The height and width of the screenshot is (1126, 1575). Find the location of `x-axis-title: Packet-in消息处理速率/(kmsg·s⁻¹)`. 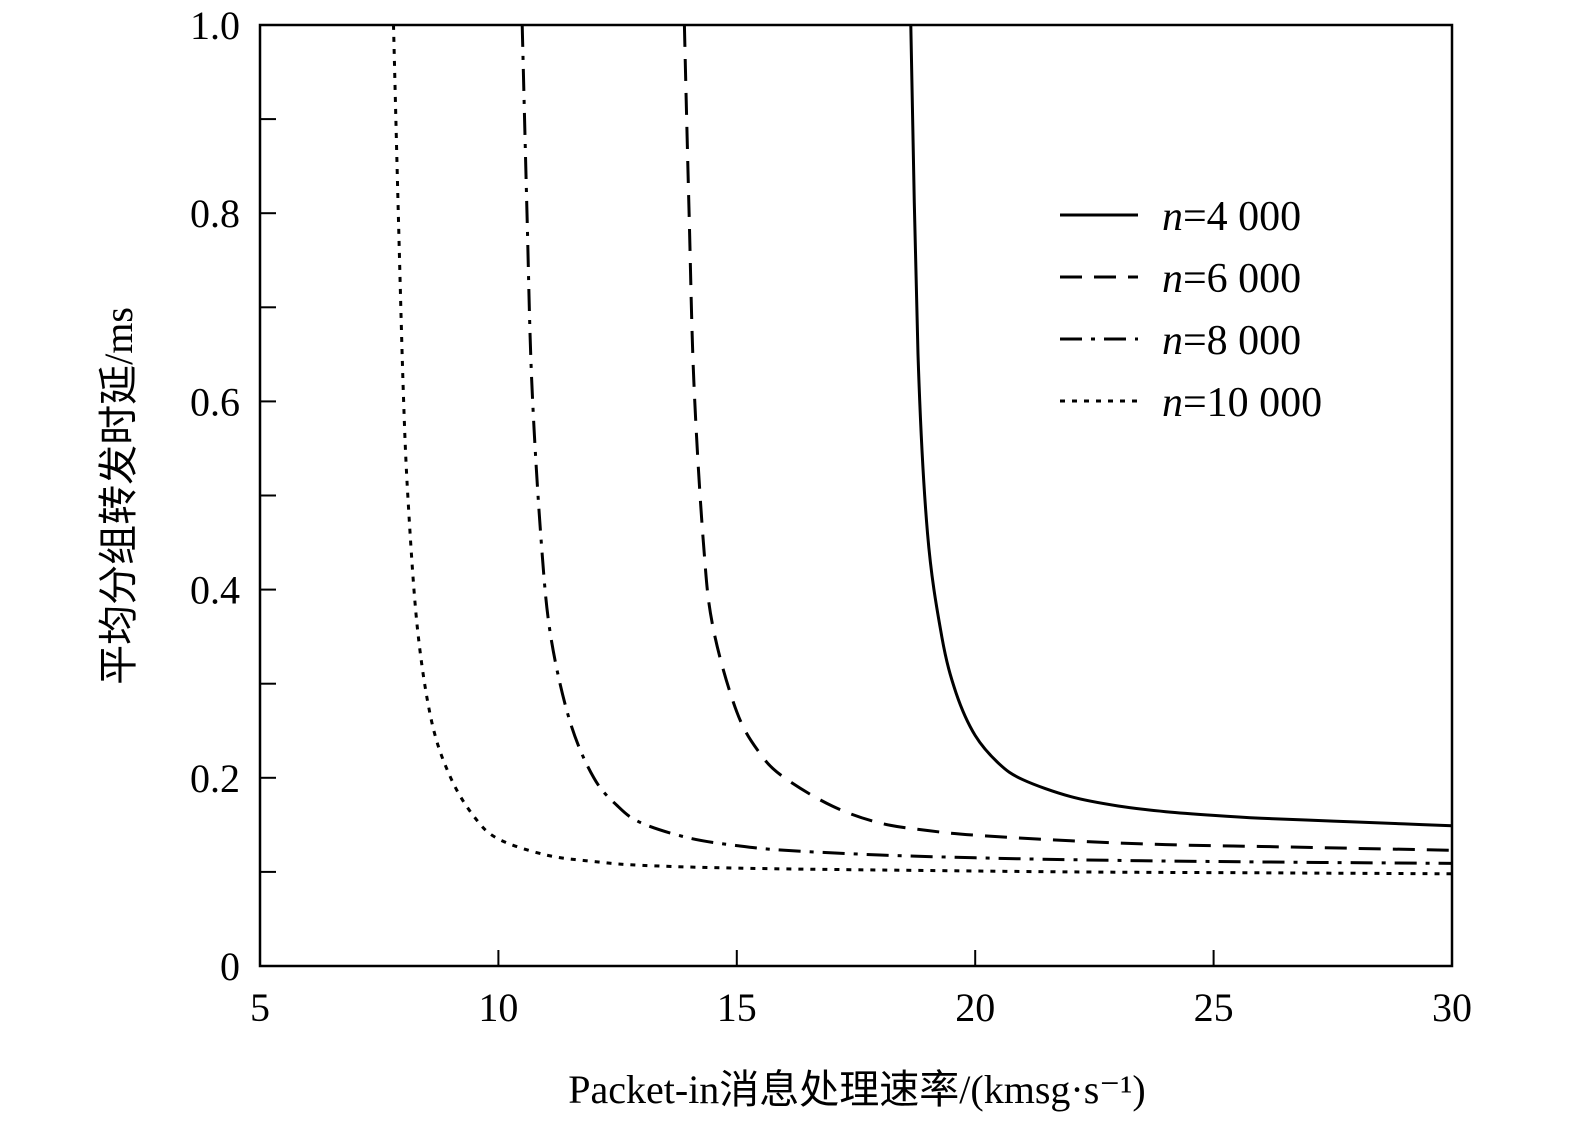

x-axis-title: Packet-in消息处理速率/(kmsg·s⁻¹) is located at coordinates (856, 1089).